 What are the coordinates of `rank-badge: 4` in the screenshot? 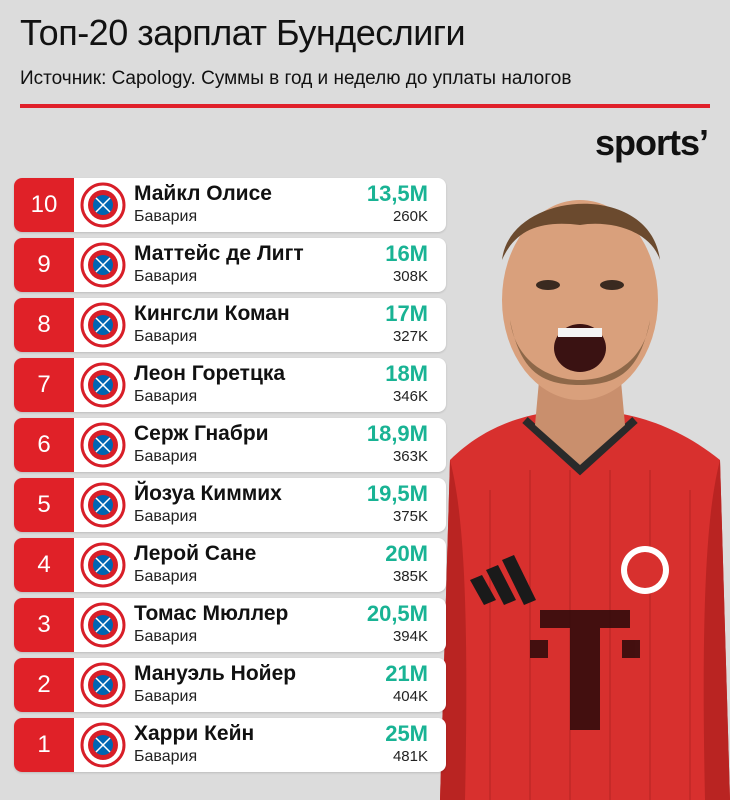 It's located at (44, 565).